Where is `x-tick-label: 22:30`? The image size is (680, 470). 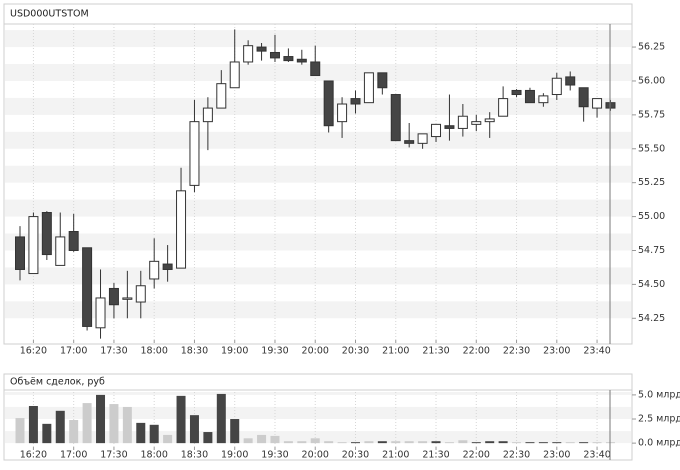 x-tick-label: 22:30 is located at coordinates (516, 351).